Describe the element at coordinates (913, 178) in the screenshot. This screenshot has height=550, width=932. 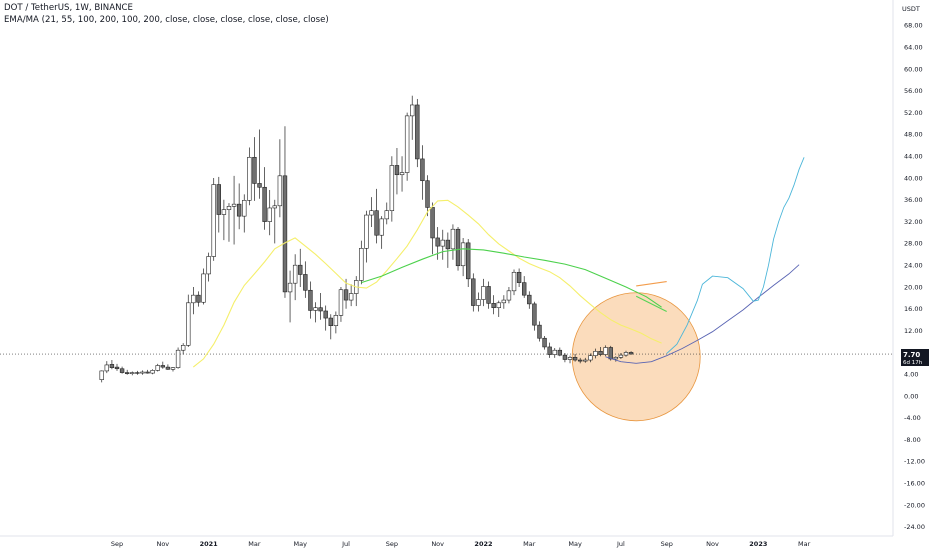
I see `price-tick-label: 40.00` at that location.